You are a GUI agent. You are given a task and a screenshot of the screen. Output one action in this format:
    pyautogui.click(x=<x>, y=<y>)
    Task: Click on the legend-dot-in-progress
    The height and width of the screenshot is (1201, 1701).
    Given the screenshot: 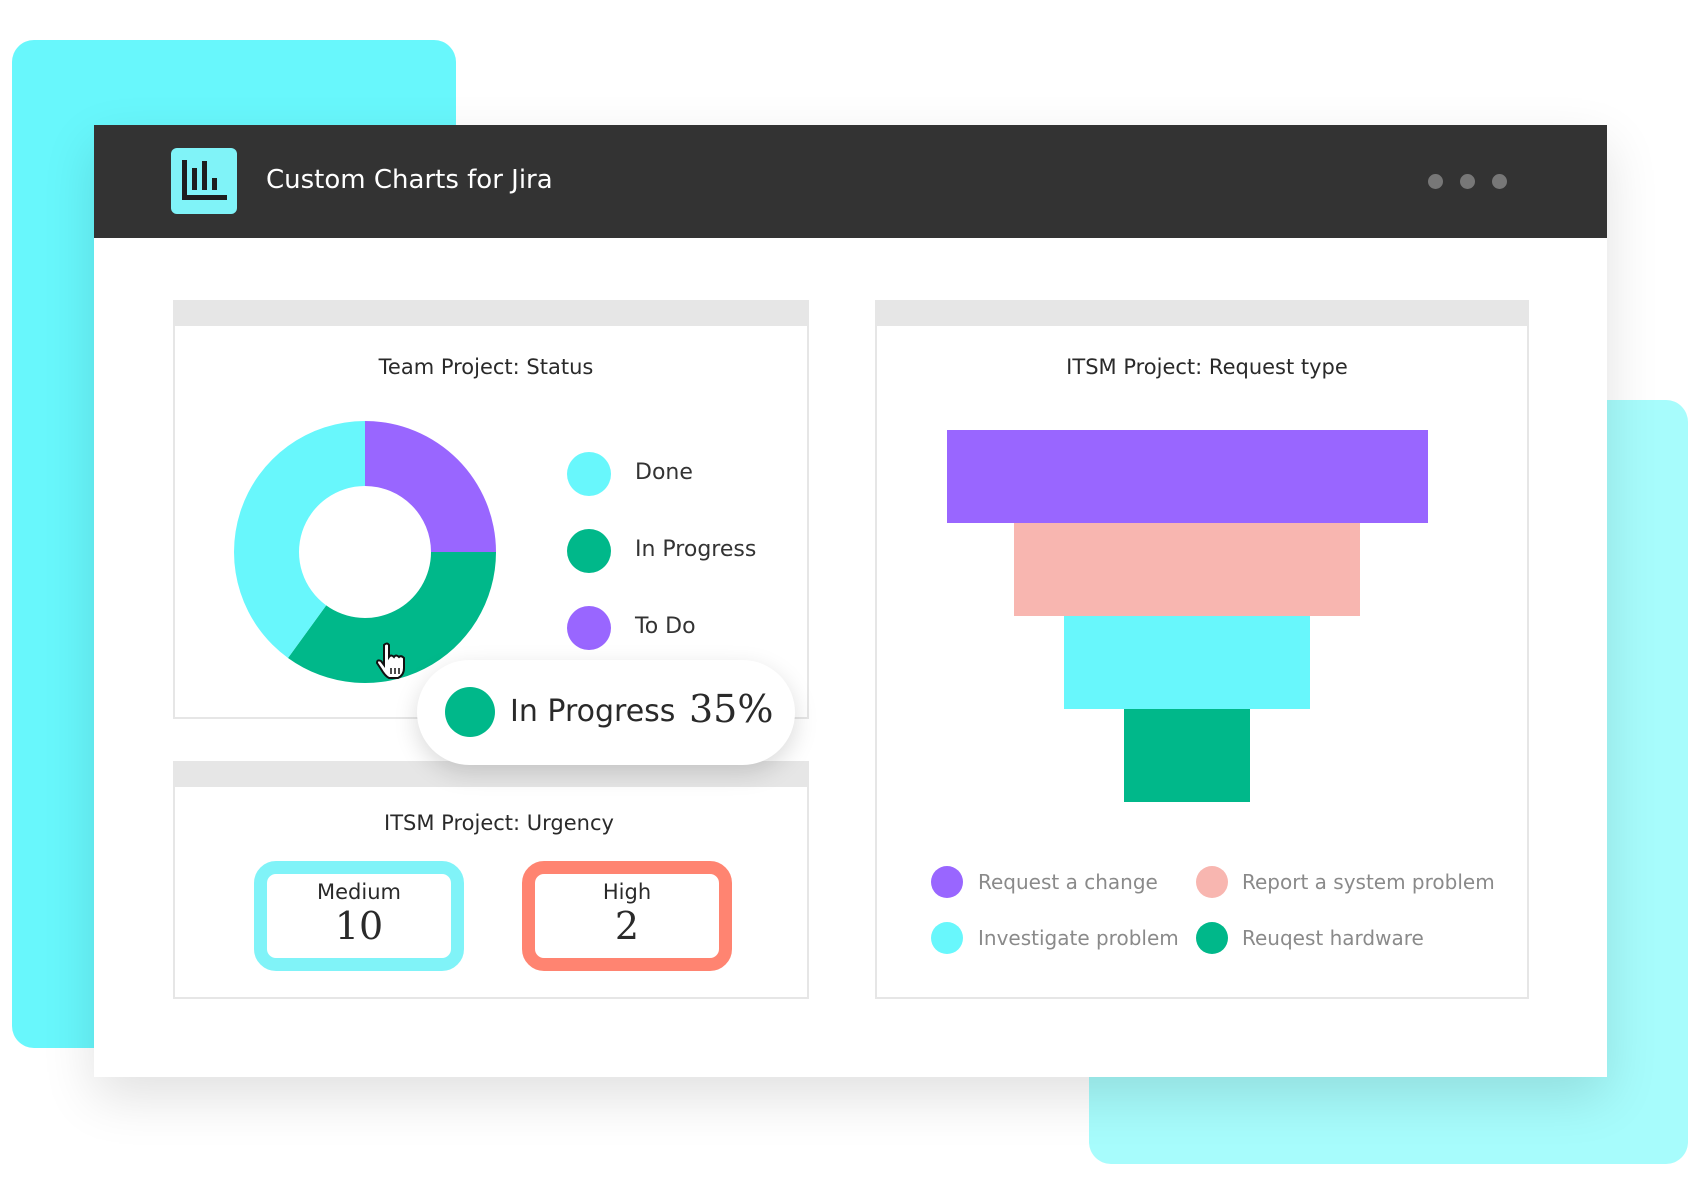 What is the action you would take?
    pyautogui.click(x=589, y=551)
    